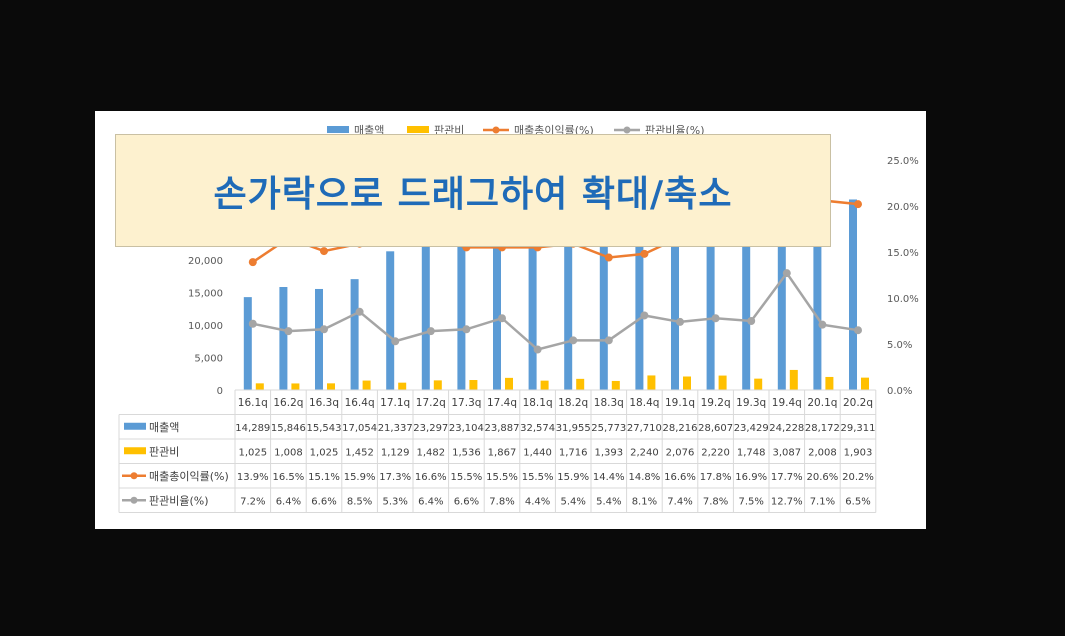  Describe the element at coordinates (164, 451) in the screenshot. I see `table-row-label: 판관비` at that location.